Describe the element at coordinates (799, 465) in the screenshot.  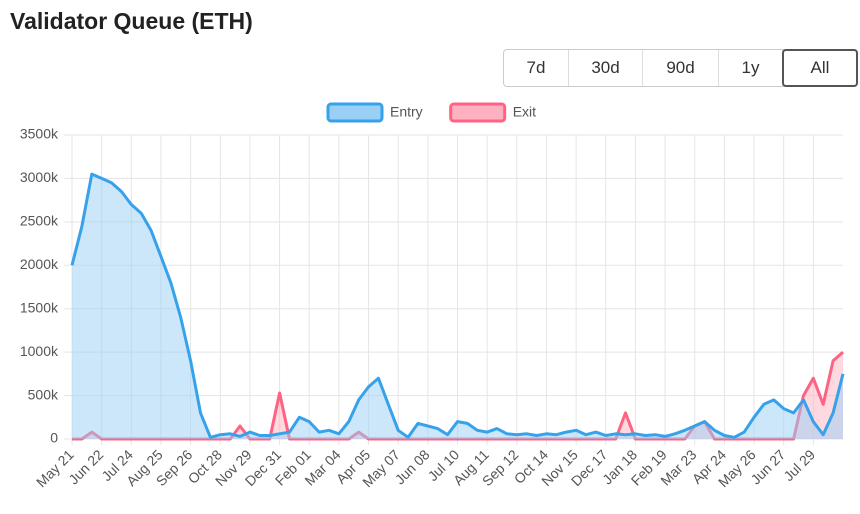
I see `x-tick-label: Jul 29` at that location.